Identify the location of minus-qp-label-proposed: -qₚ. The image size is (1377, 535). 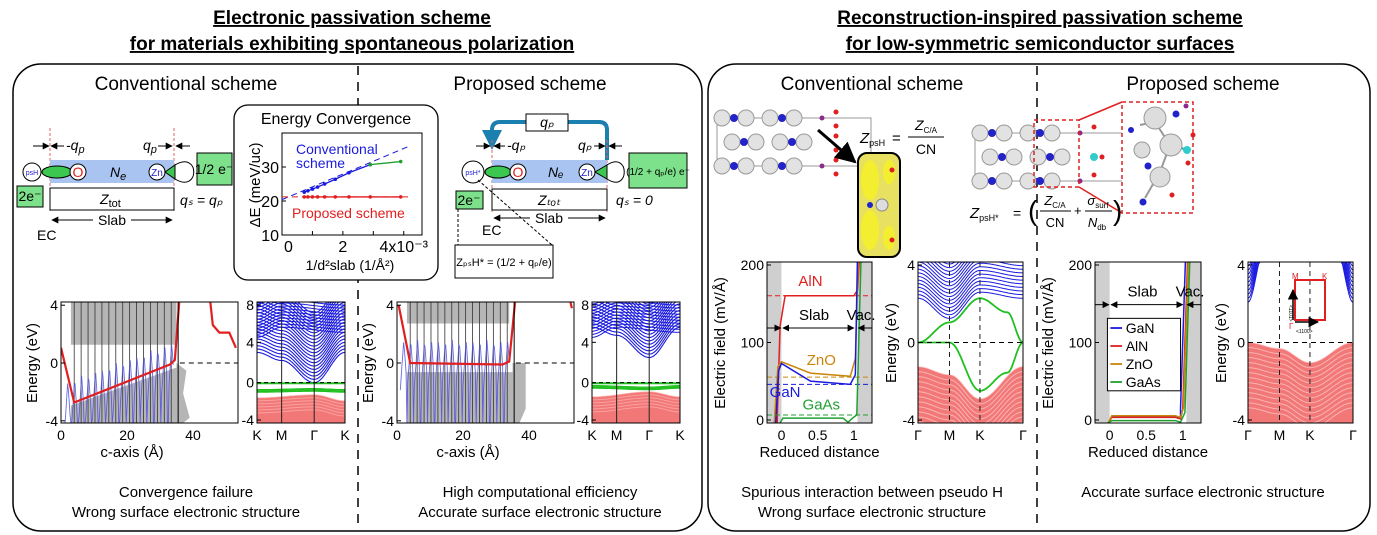
(516, 145).